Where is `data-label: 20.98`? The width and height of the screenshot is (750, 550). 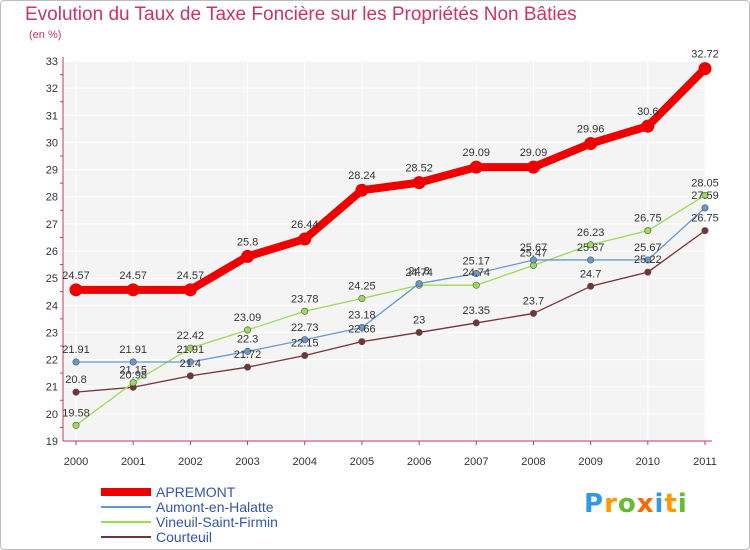 data-label: 20.98 is located at coordinates (133, 375).